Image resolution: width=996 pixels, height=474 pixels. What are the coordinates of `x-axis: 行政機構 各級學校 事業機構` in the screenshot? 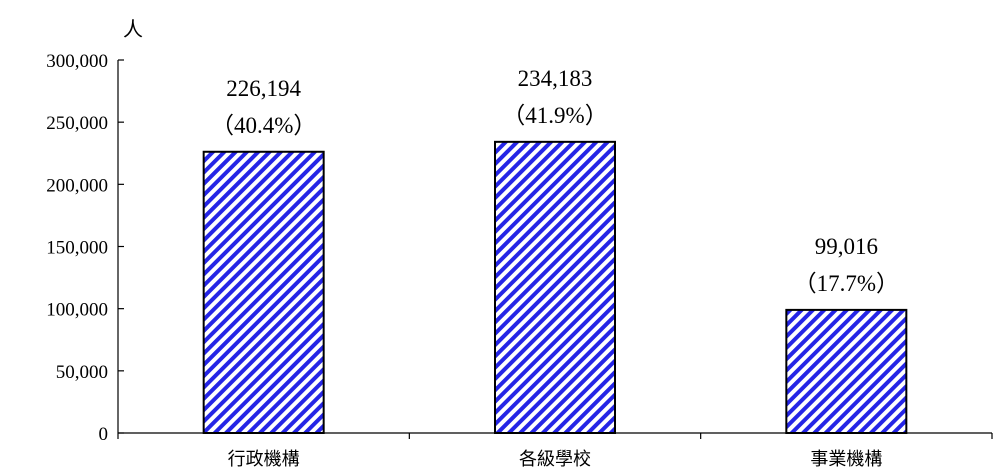 It's located at (555, 451).